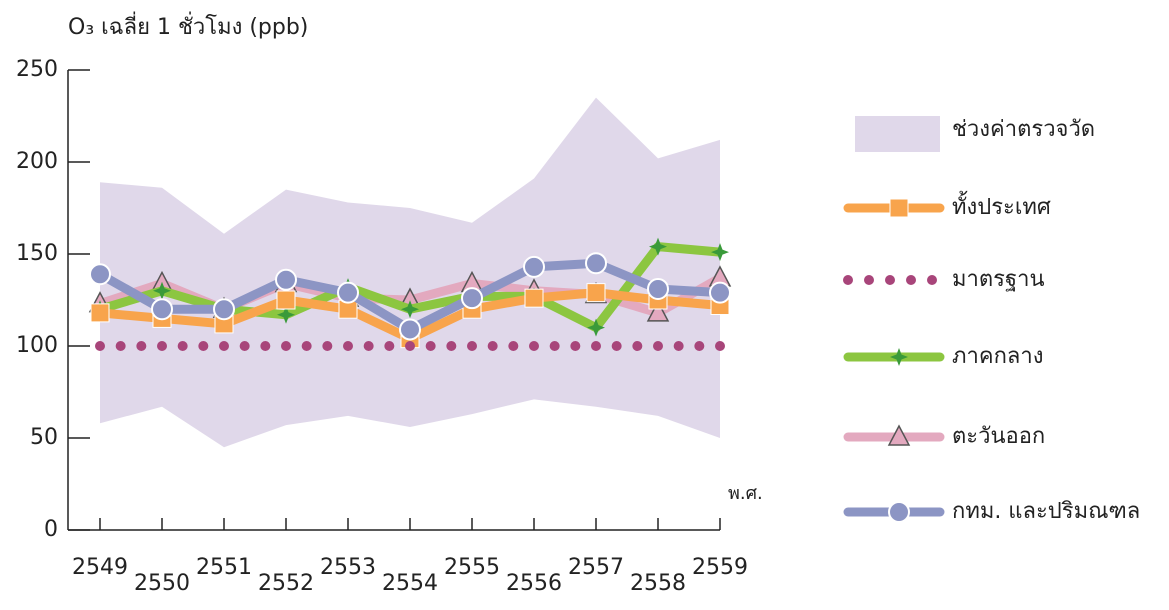  What do you see at coordinates (1023, 129) in the screenshot?
I see `legend-label: ช่วงค่าตรวจวัด` at bounding box center [1023, 129].